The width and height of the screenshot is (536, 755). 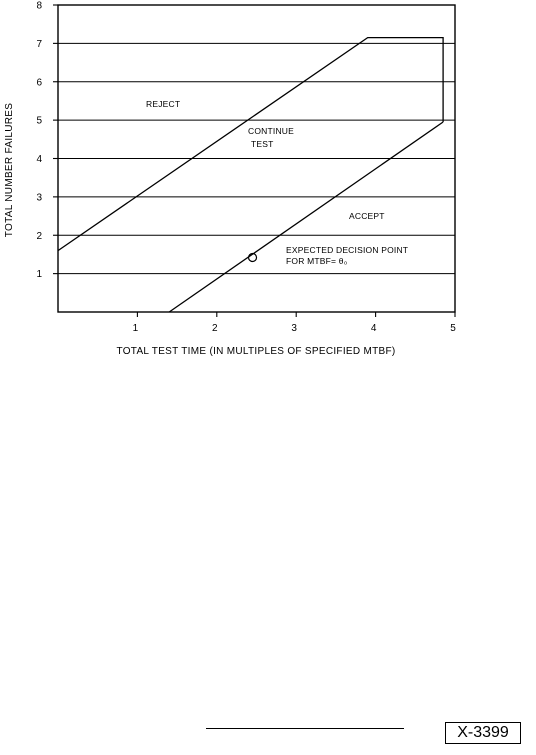 What do you see at coordinates (374, 328) in the screenshot?
I see `x-tick-label: 4` at bounding box center [374, 328].